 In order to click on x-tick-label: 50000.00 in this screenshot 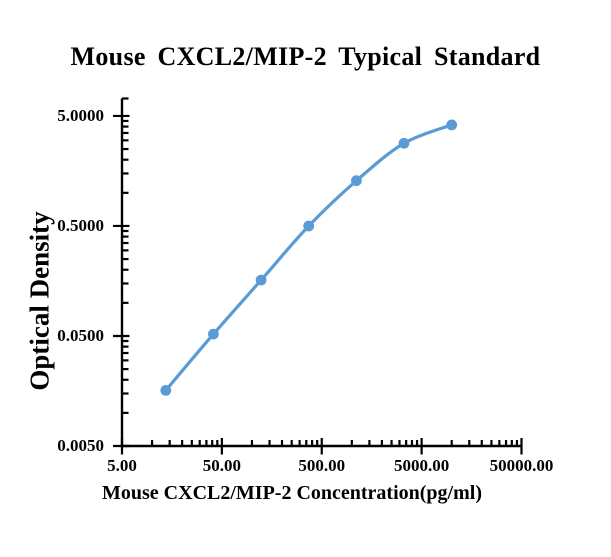, I will do `click(521, 465)`.